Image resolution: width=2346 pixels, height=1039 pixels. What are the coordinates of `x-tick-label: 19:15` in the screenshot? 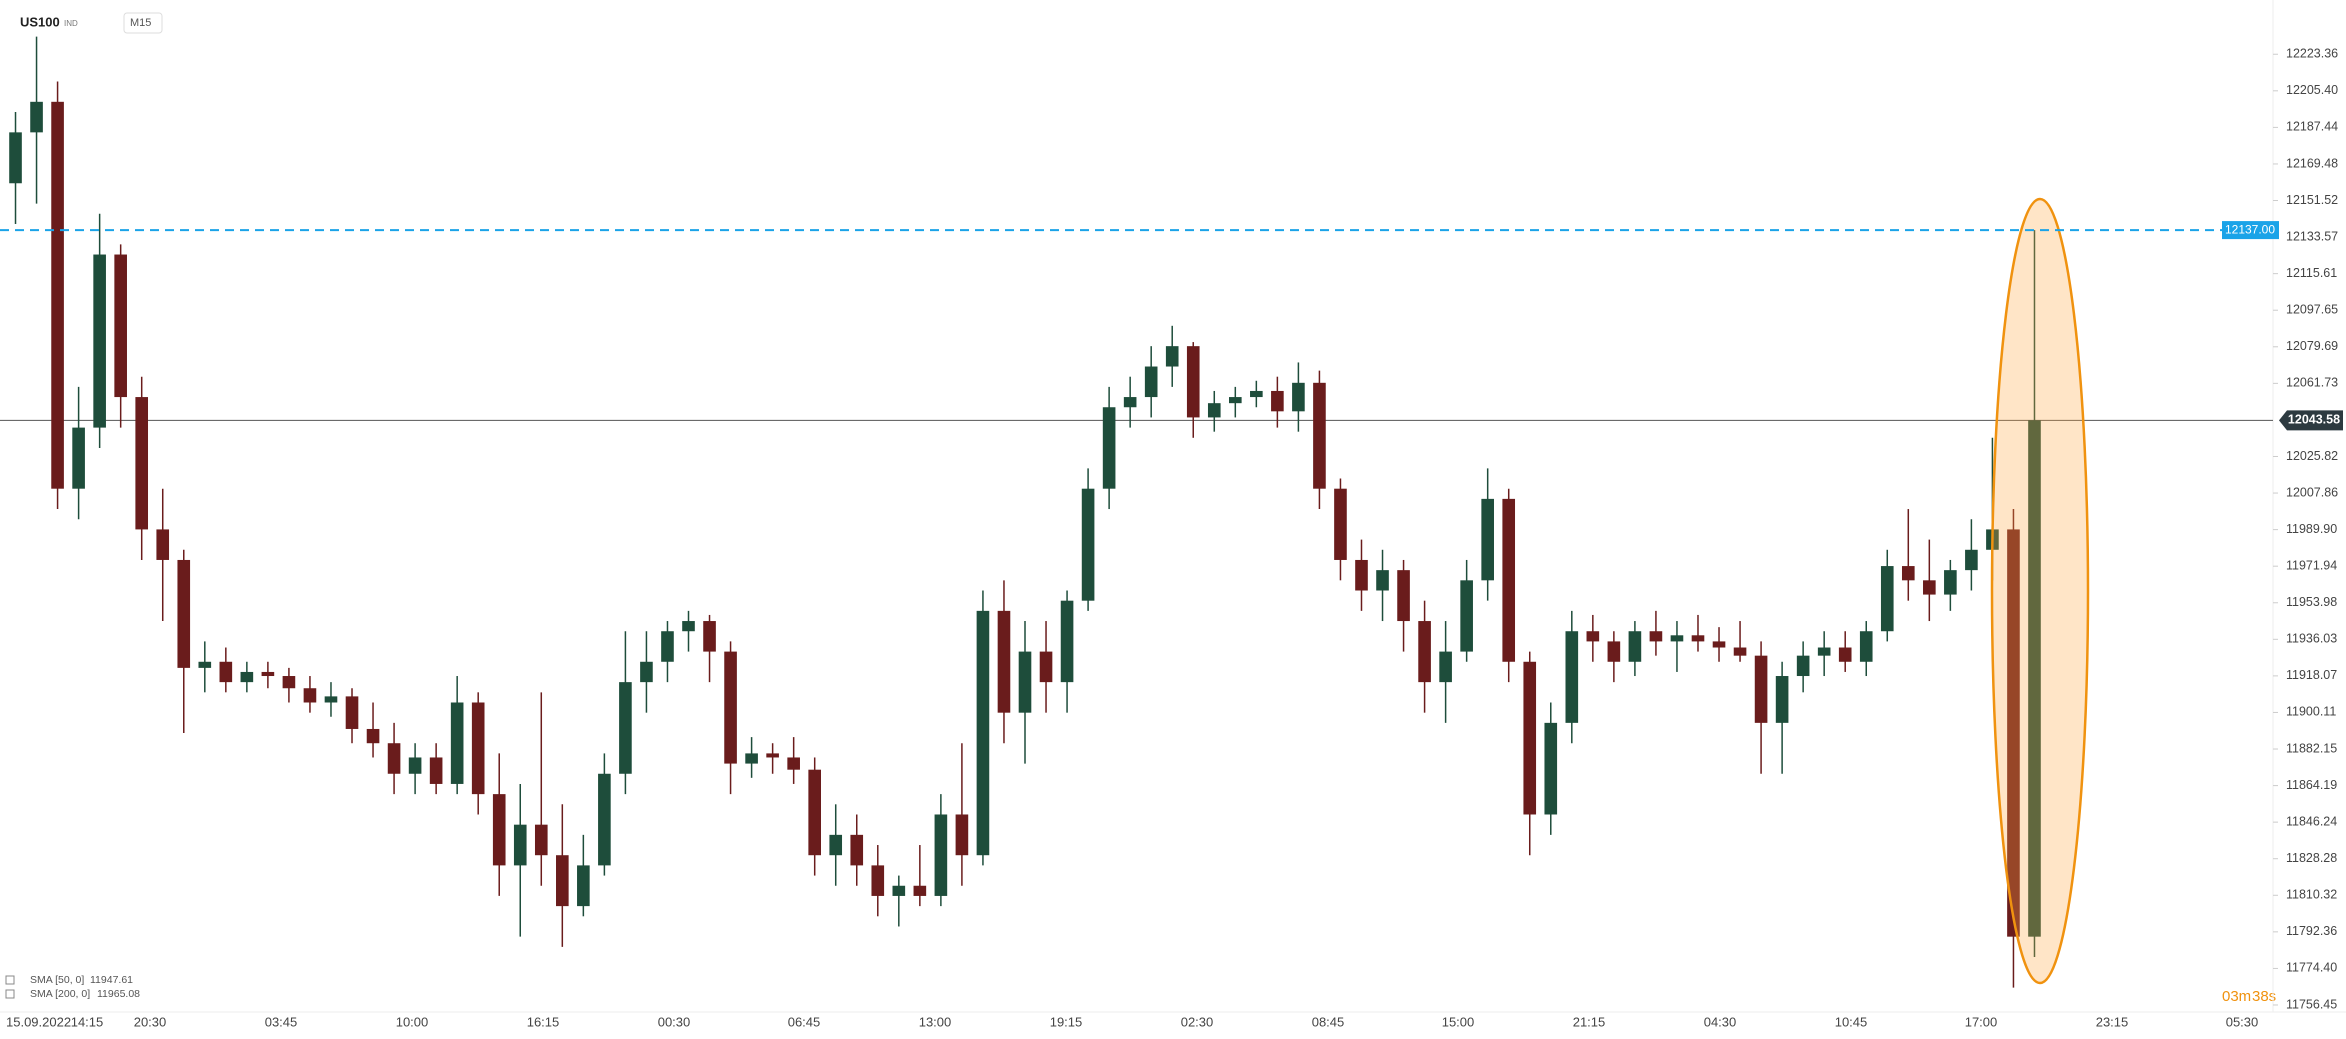 It's located at (1066, 1021).